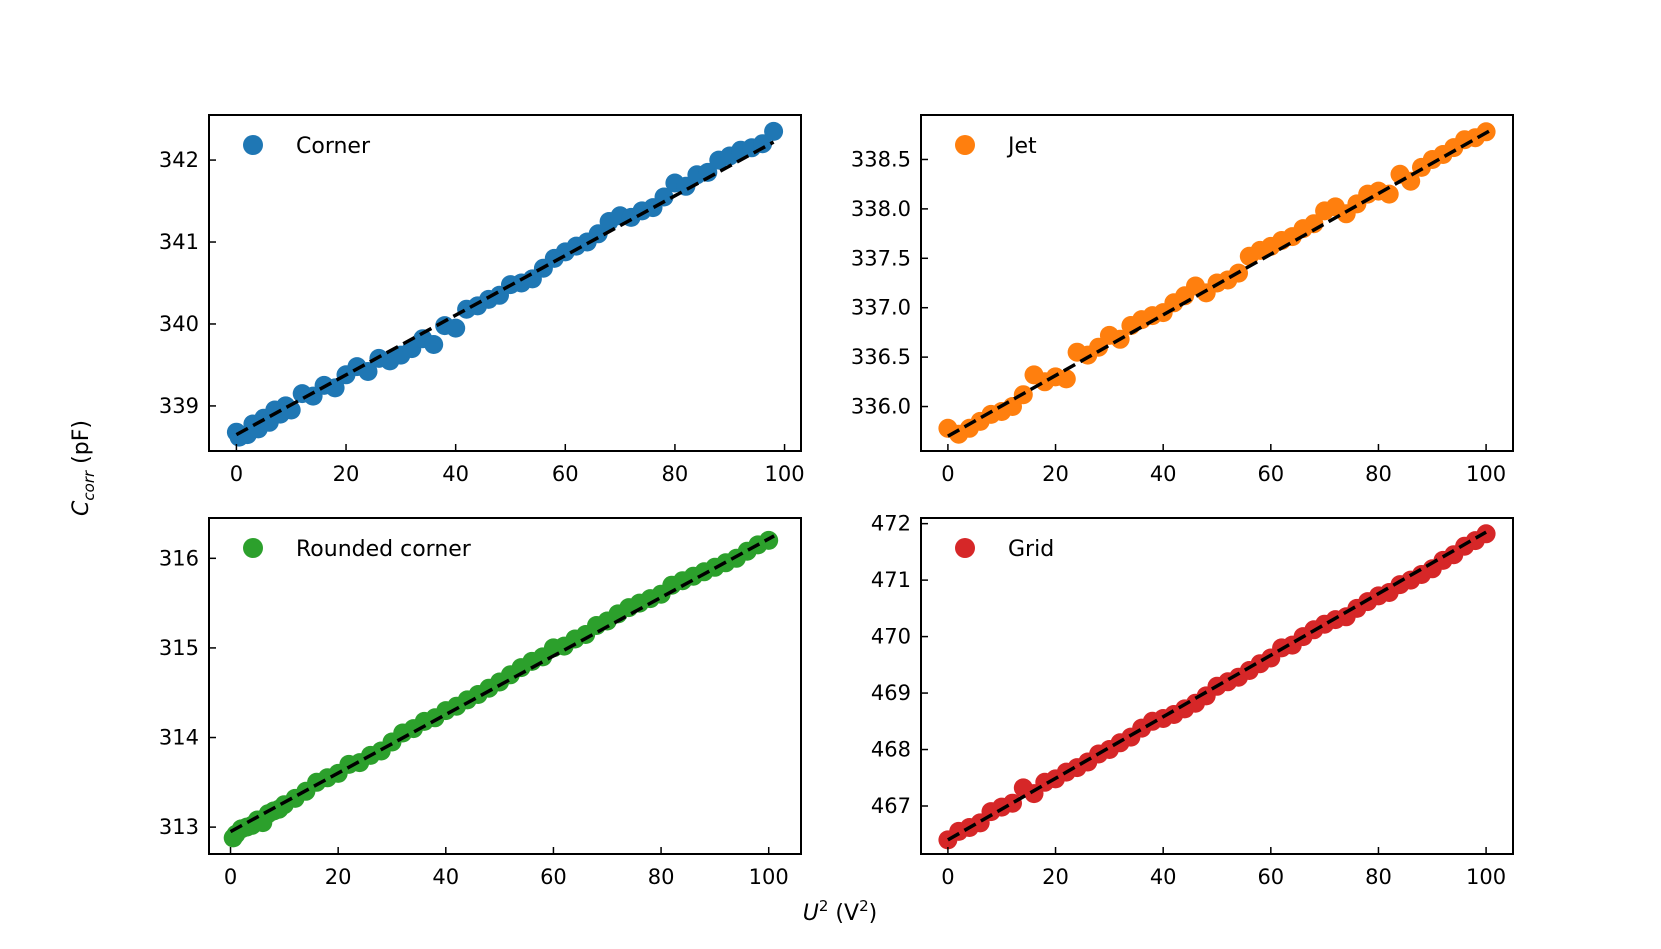 The height and width of the screenshot is (949, 1661). I want to click on y-tick-label: 313, so click(179, 827).